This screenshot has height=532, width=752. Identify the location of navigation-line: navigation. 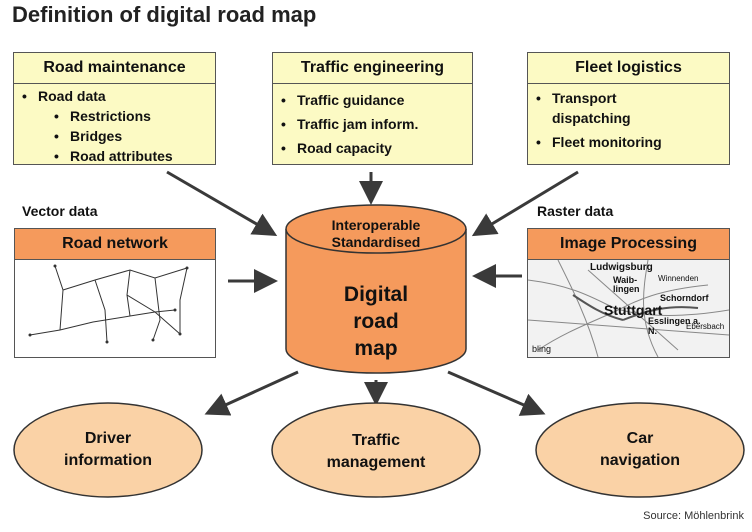
(639, 460).